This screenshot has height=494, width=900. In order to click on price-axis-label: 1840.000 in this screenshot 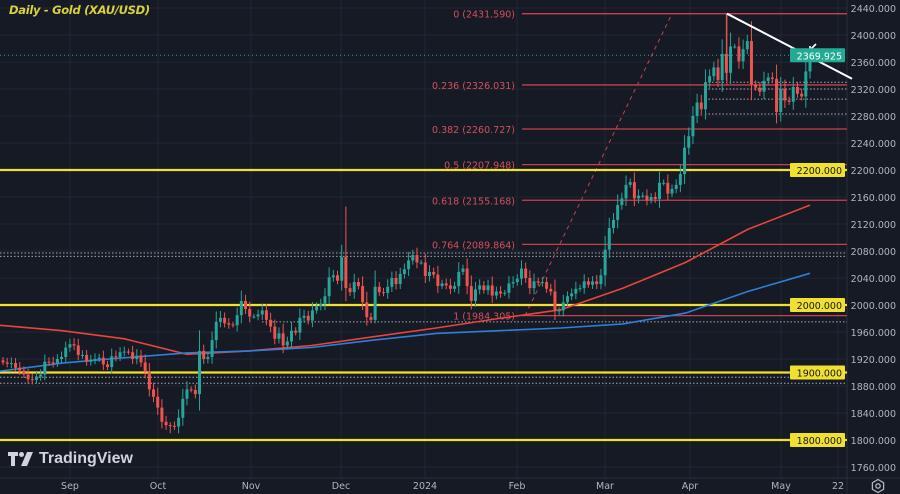, I will do `click(873, 414)`.